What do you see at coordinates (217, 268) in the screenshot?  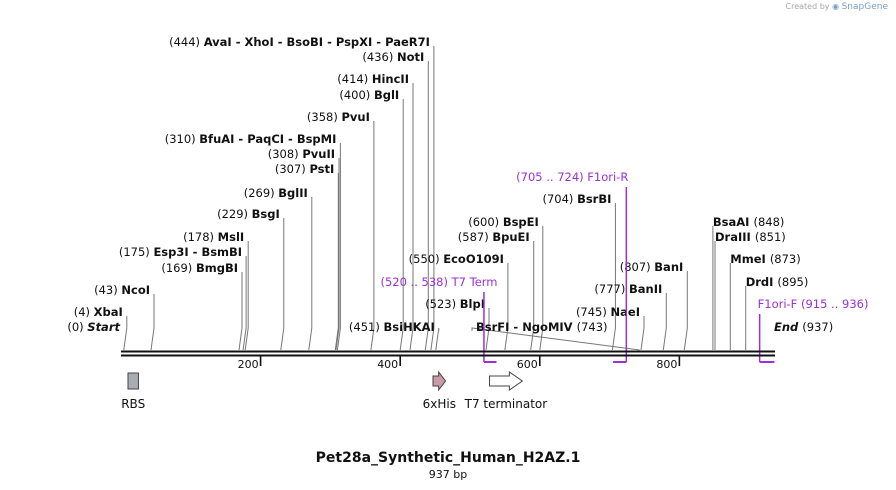 I see `site-name: BmgBI` at bounding box center [217, 268].